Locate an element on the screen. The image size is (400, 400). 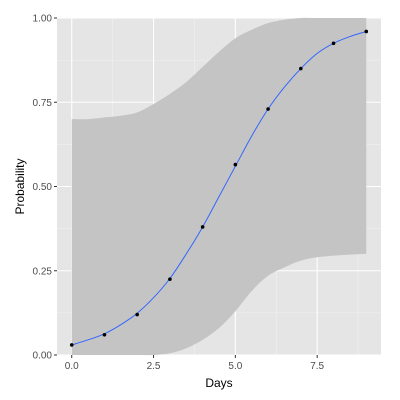
y-tick-label: 1.00 is located at coordinates (43, 19).